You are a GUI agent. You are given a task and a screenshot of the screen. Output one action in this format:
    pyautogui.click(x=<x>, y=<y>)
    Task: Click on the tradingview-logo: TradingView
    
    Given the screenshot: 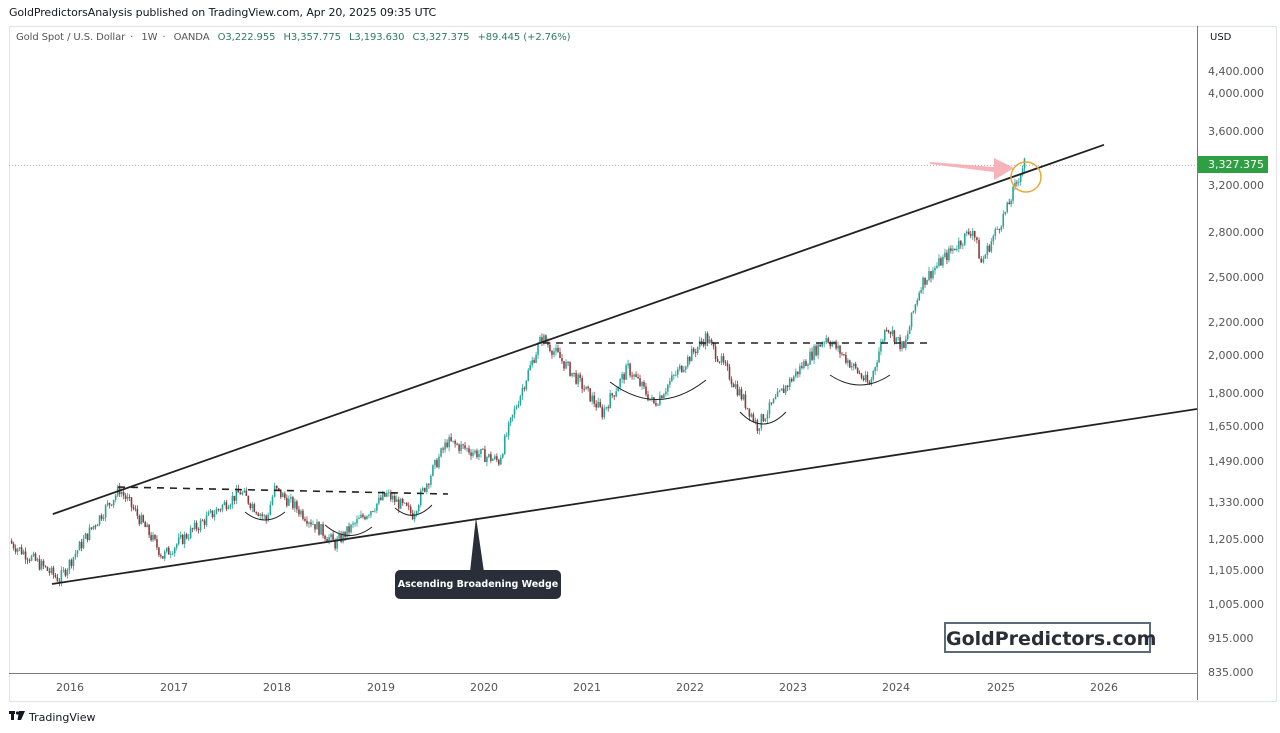 What is the action you would take?
    pyautogui.click(x=52, y=717)
    